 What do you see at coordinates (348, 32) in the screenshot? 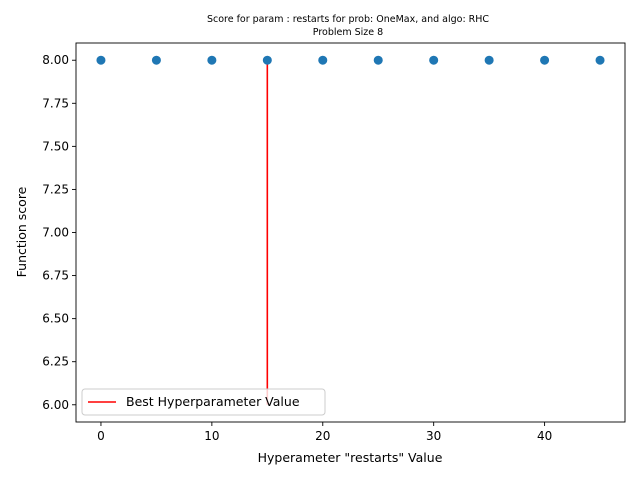
I see `chart-subtitle: Problem Size 8` at bounding box center [348, 32].